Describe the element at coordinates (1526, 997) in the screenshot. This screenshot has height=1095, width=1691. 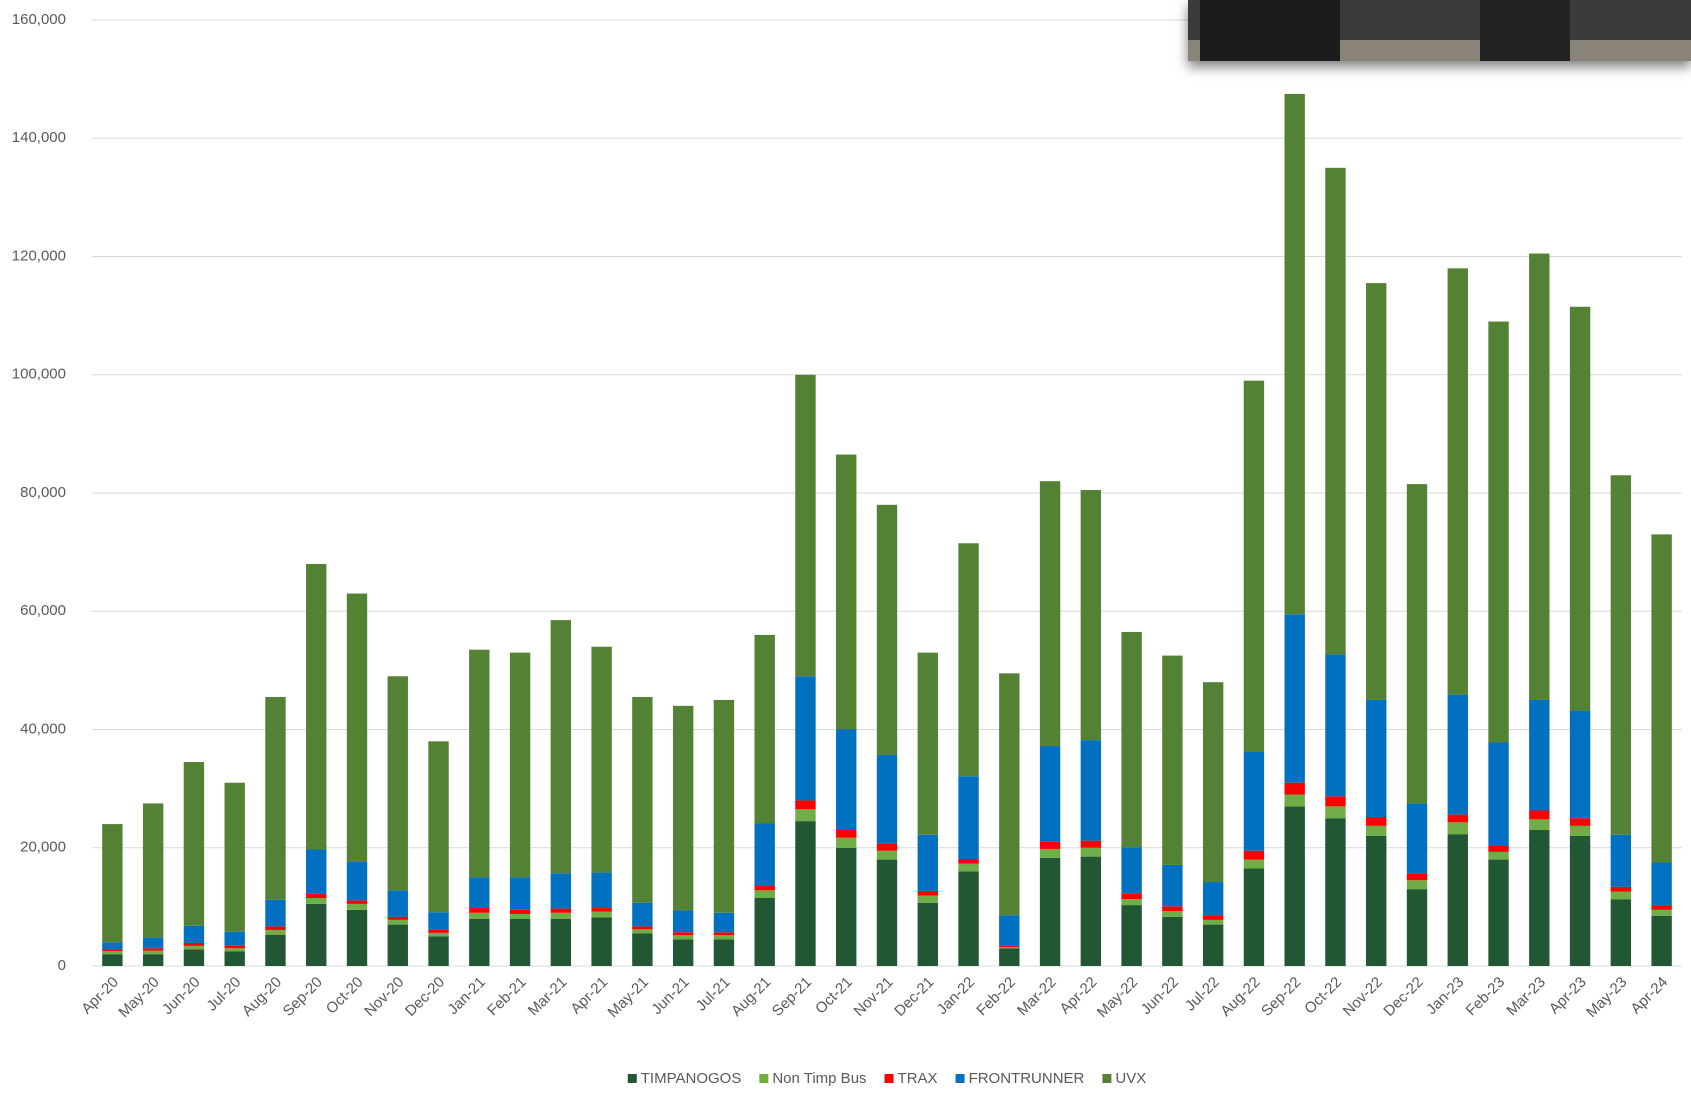
I see `x-tick-label: Mar-23` at that location.